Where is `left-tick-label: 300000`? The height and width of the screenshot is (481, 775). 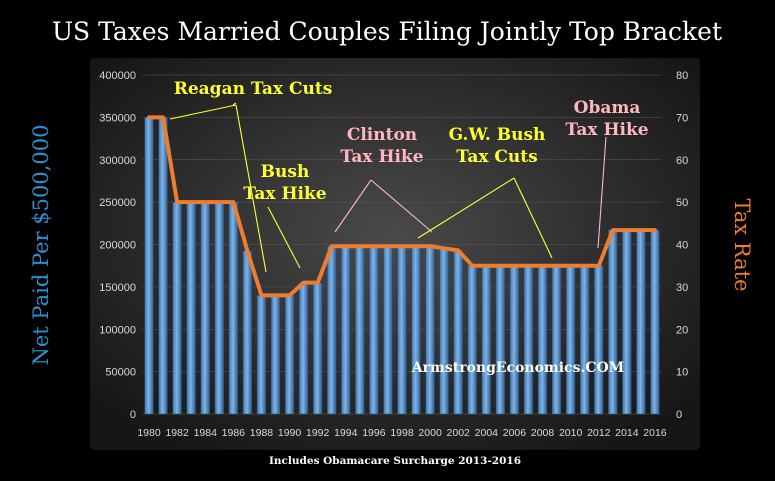
left-tick-label: 300000 is located at coordinates (117, 161).